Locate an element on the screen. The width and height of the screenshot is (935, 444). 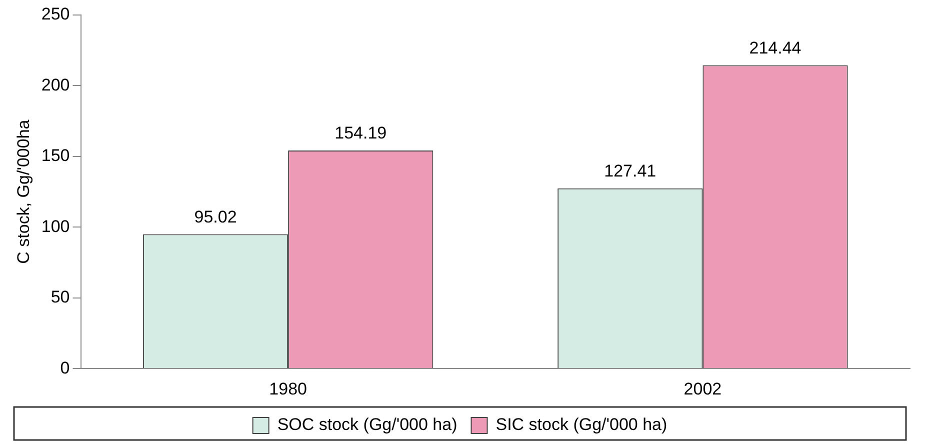
y-tick-label: 50 is located at coordinates (60, 297).